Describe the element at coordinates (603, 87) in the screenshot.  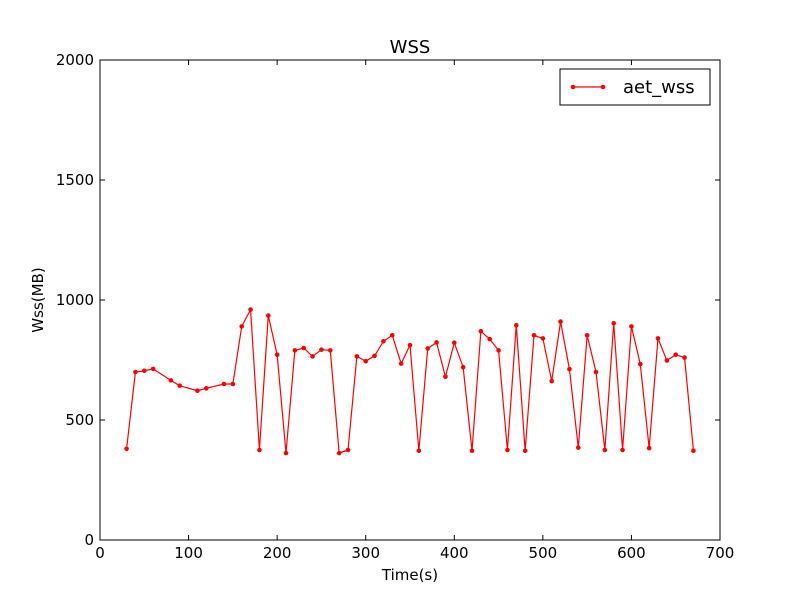
I see `legend-marker-end` at that location.